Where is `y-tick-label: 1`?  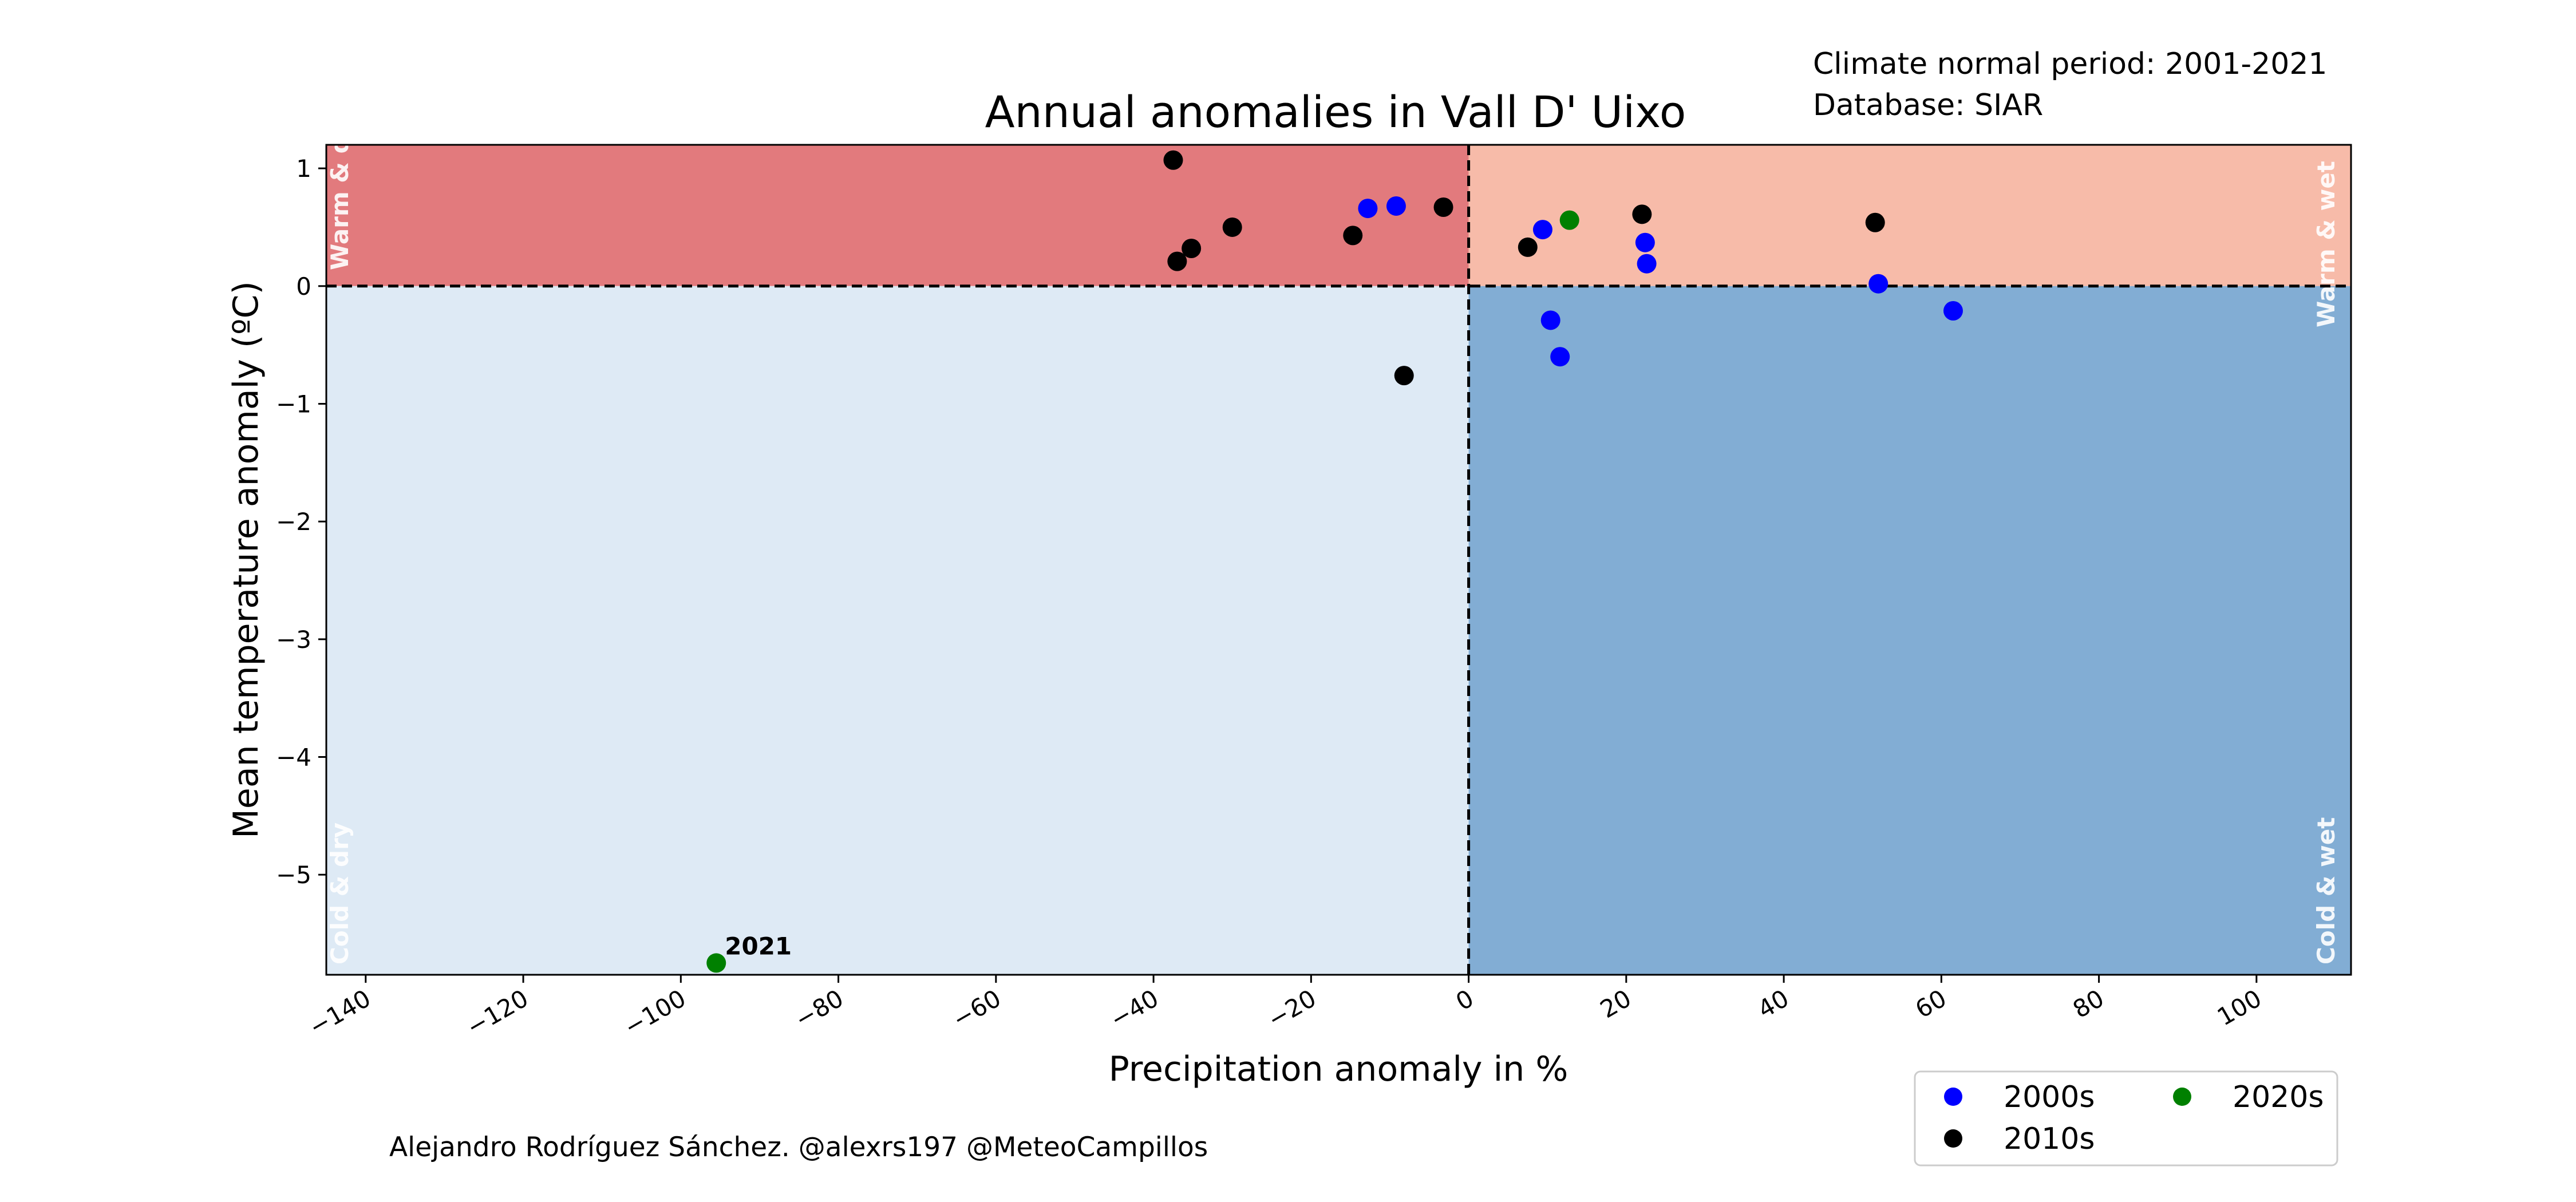 y-tick-label: 1 is located at coordinates (303, 169).